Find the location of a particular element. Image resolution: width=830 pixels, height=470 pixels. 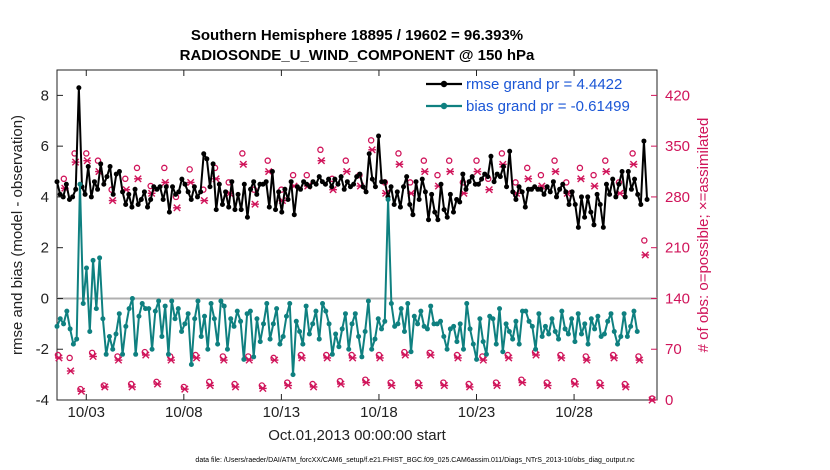

y-right-tick-label: 210 is located at coordinates (677, 248).